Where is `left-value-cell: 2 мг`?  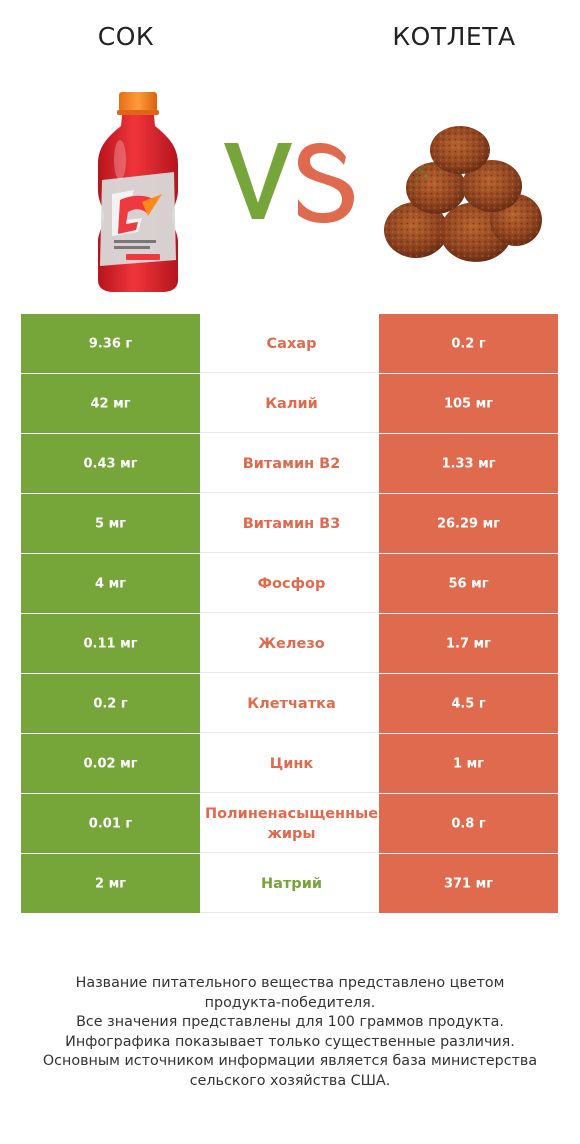 left-value-cell: 2 мг is located at coordinates (110, 883).